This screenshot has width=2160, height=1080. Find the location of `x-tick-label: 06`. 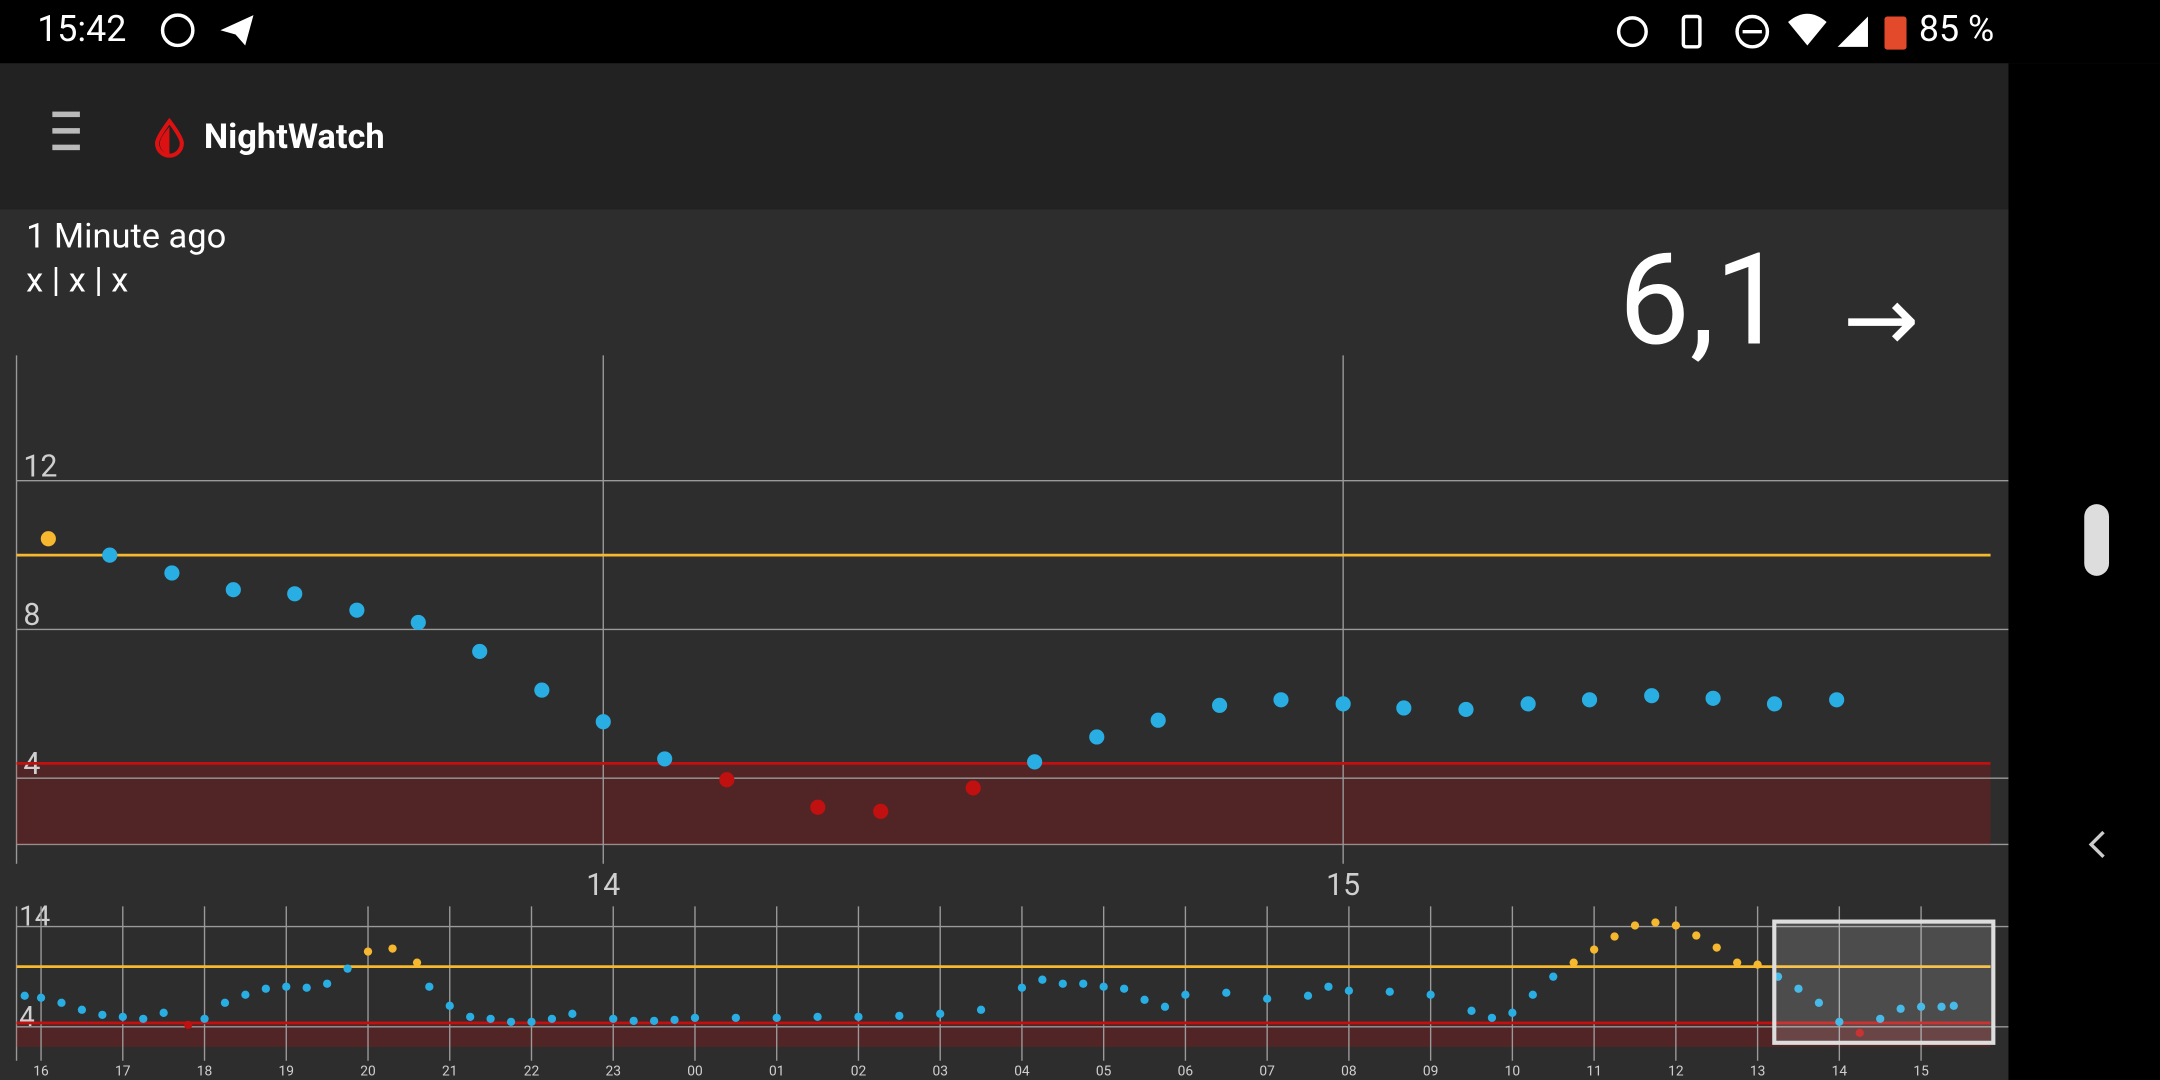

x-tick-label: 06 is located at coordinates (1186, 1071).